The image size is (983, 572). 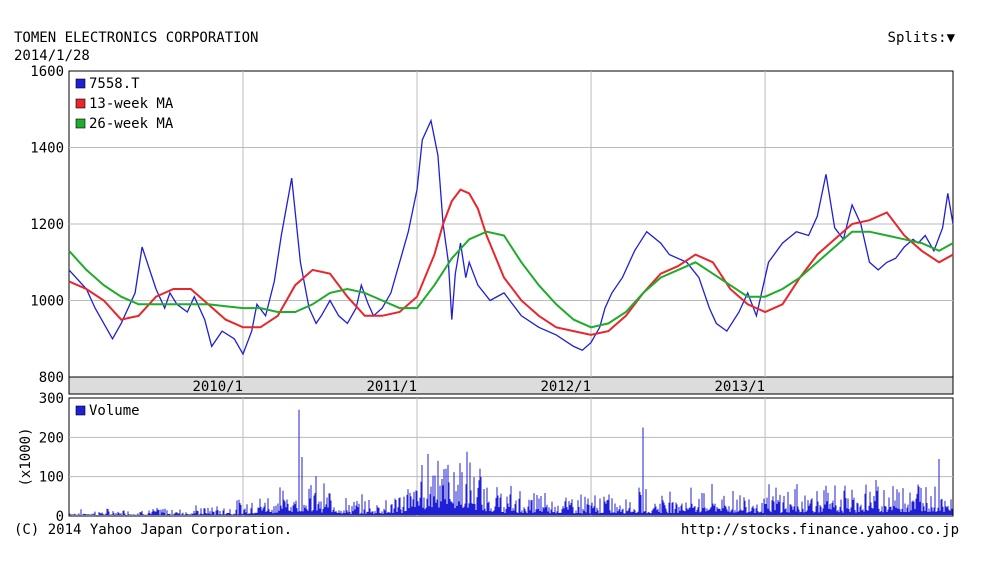 I want to click on volume-y-tick-label: 100, so click(x=51, y=478).